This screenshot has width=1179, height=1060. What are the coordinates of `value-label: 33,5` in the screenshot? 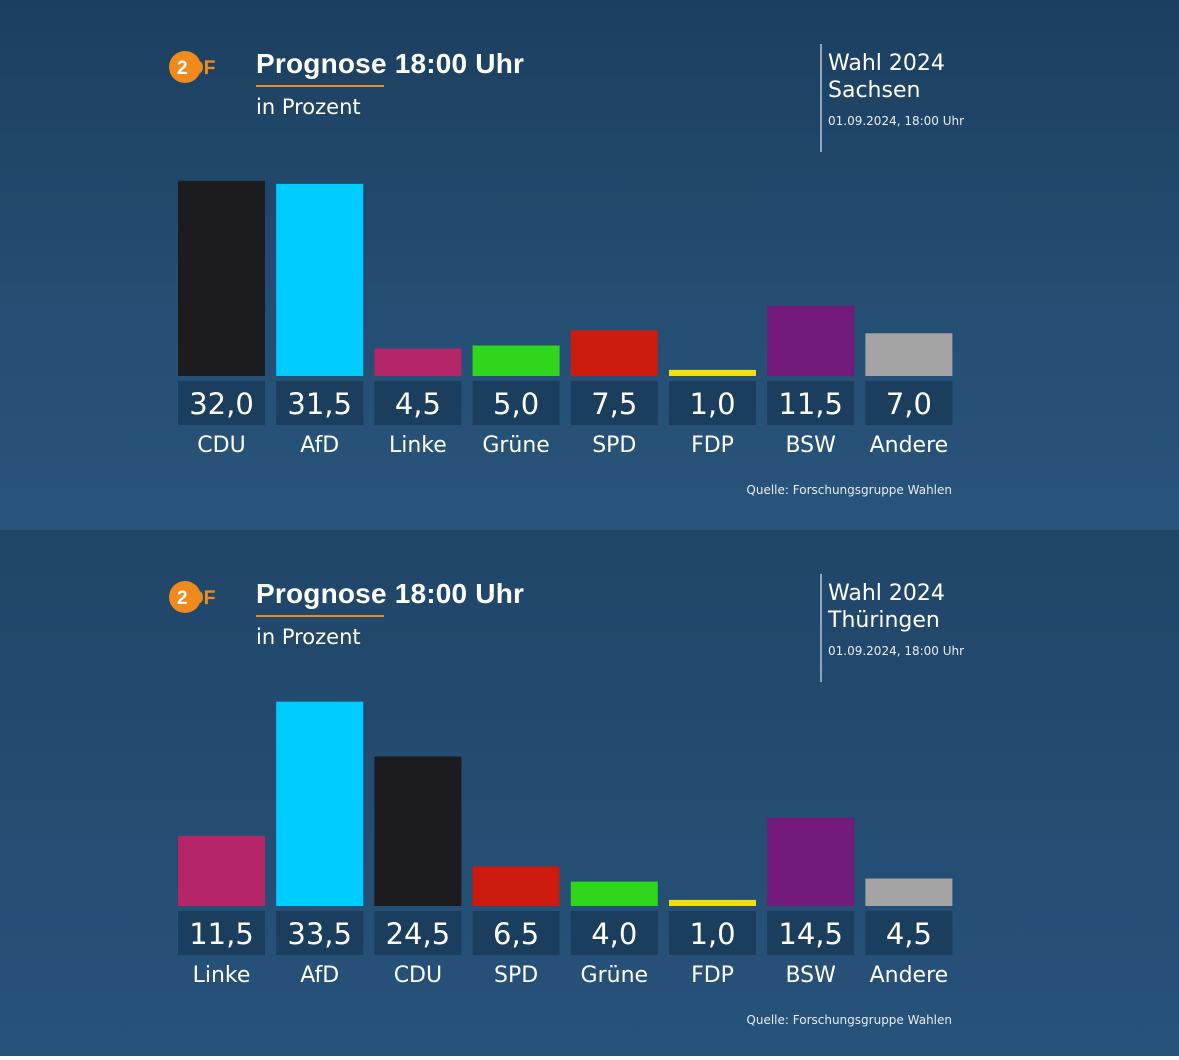 It's located at (319, 934).